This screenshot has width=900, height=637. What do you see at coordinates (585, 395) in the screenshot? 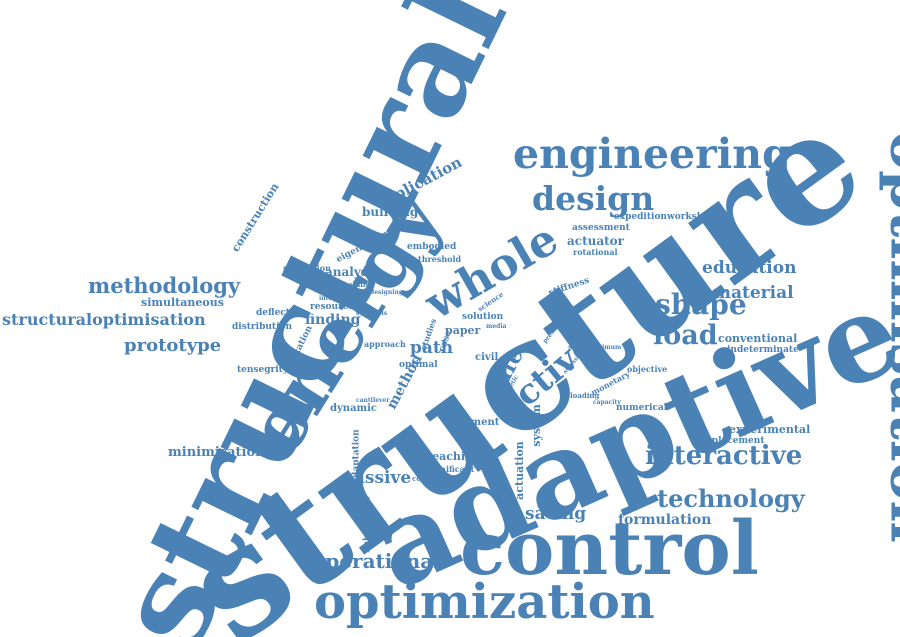
I see `word-loading: loading` at bounding box center [585, 395].